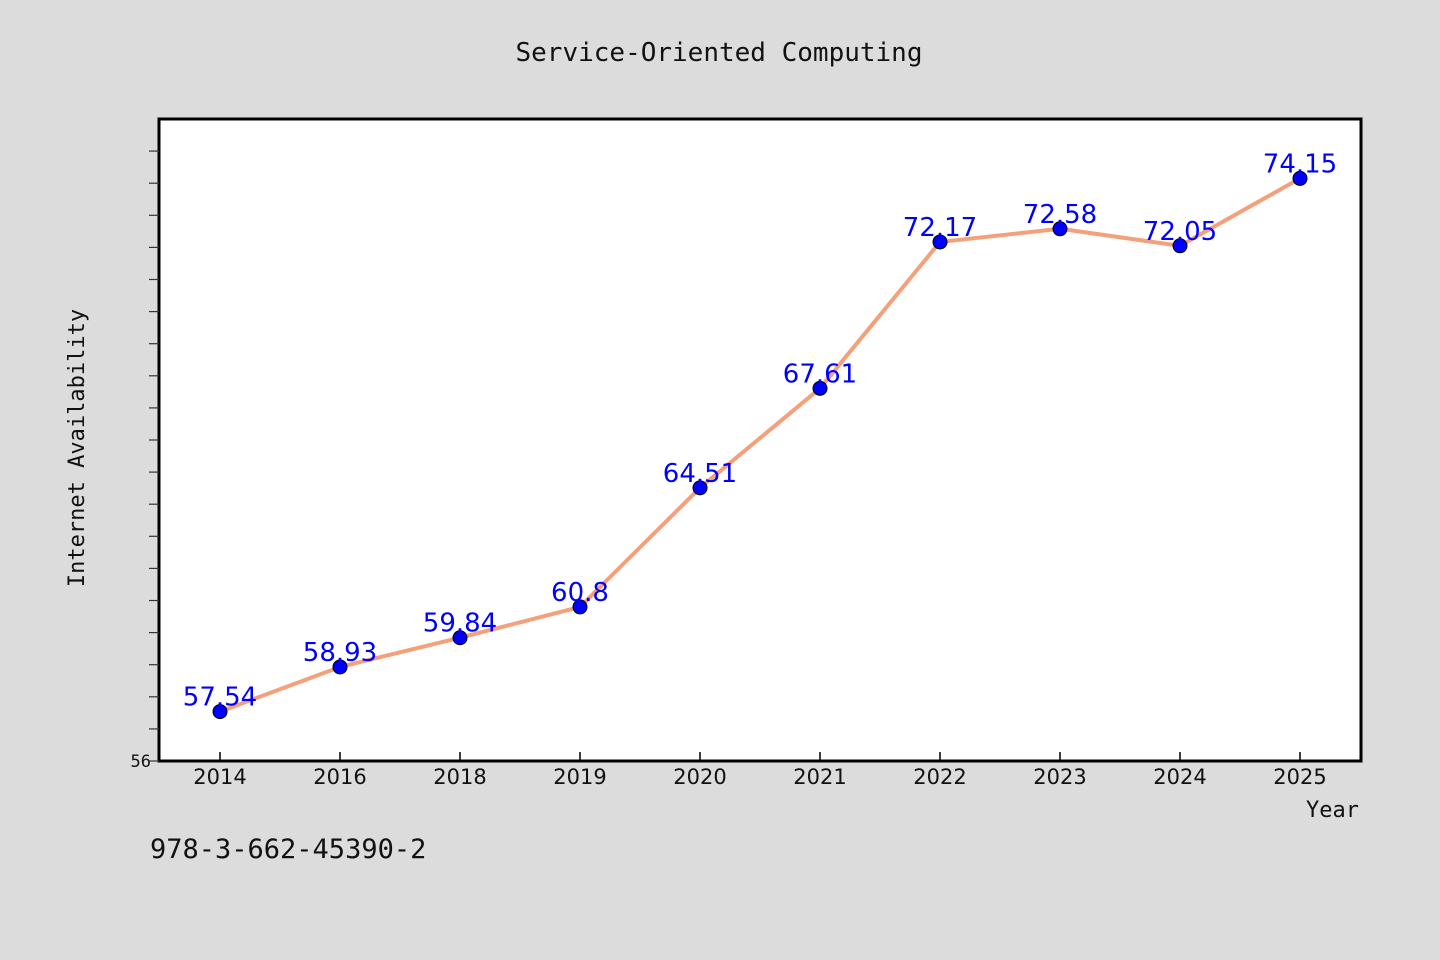 The image size is (1440, 960). What do you see at coordinates (820, 374) in the screenshot?
I see `data-label: 67.61` at bounding box center [820, 374].